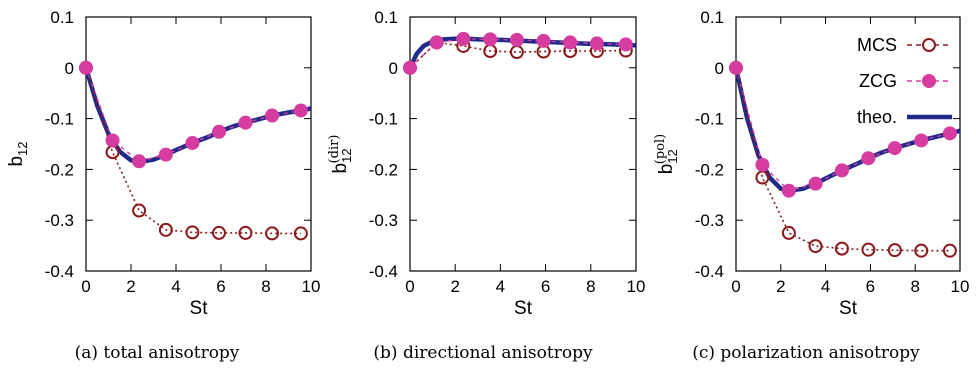 This screenshot has width=976, height=369. What do you see at coordinates (929, 81) in the screenshot?
I see `legend-marker-zcg` at bounding box center [929, 81].